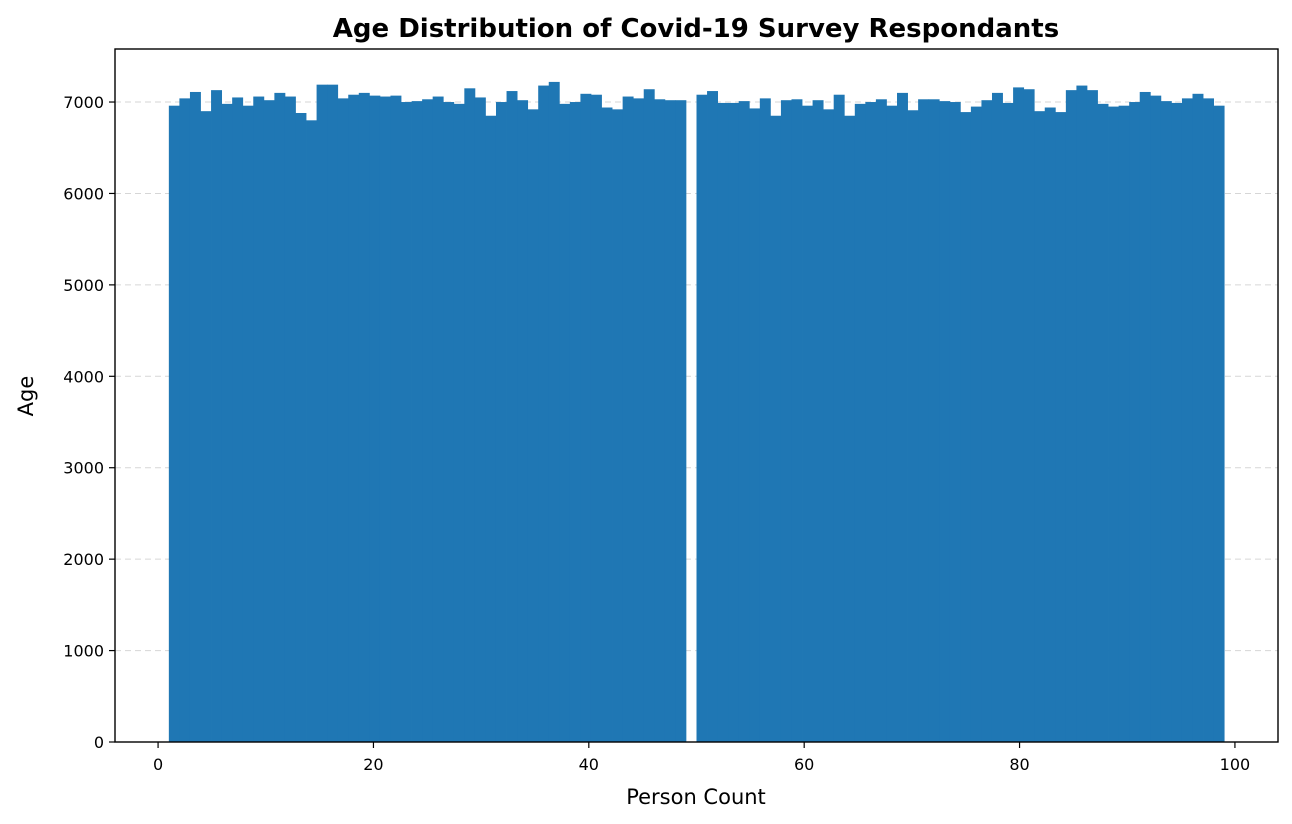 This screenshot has width=1292, height=824. I want to click on y-axis-ticks: 0 1000 2000 3000 4000 5000 6000 7000, so click(89, 422).